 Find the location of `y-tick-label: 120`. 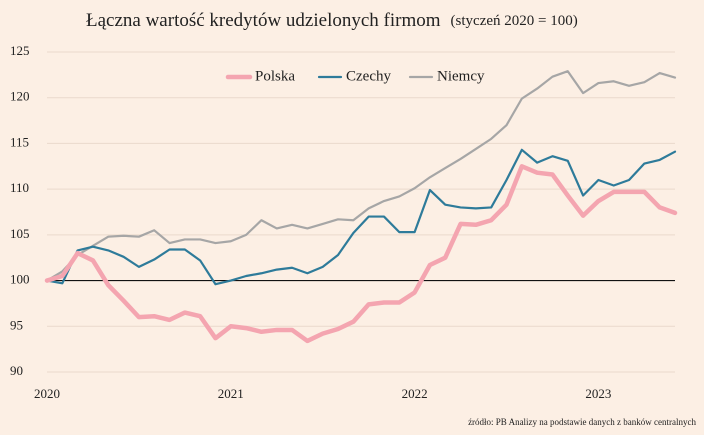

y-tick-label: 120 is located at coordinates (20, 96).